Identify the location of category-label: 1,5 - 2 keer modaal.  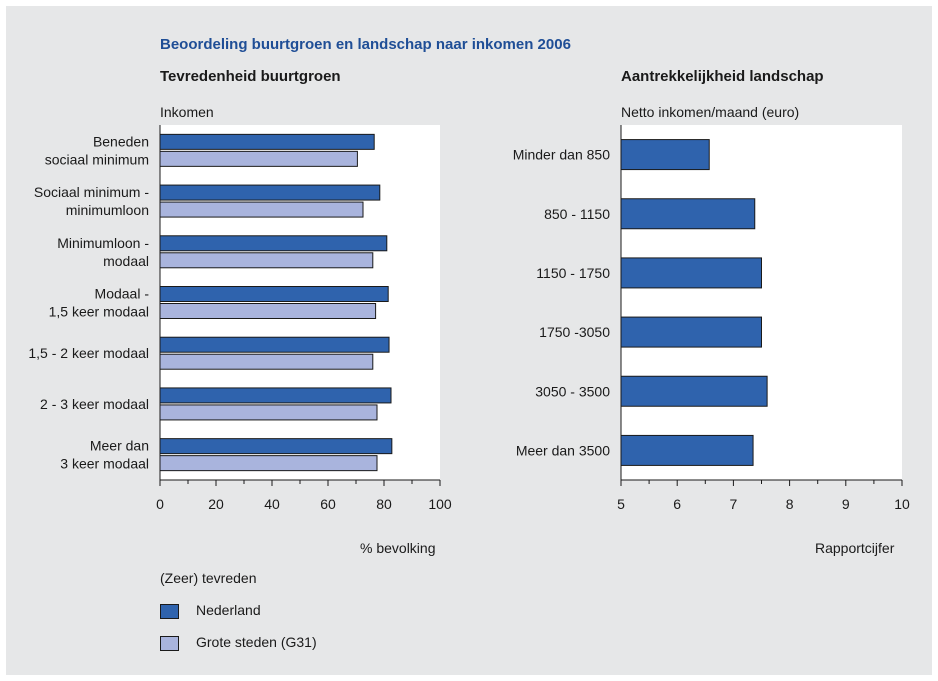
(88, 353).